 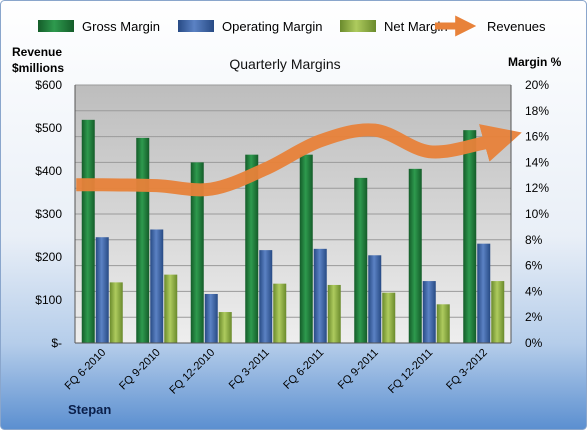 What do you see at coordinates (48, 214) in the screenshot?
I see `left-tick-label: $300` at bounding box center [48, 214].